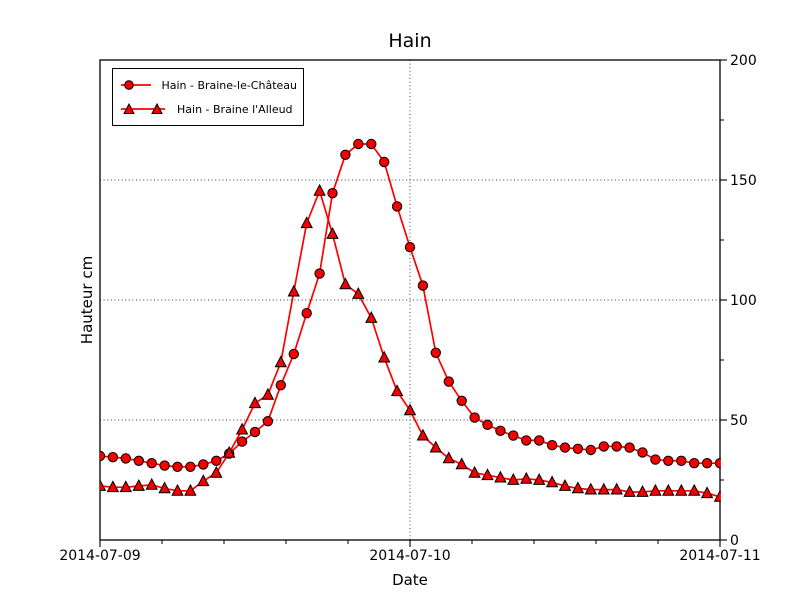  I want to click on chart-title: Hain, so click(409, 41).